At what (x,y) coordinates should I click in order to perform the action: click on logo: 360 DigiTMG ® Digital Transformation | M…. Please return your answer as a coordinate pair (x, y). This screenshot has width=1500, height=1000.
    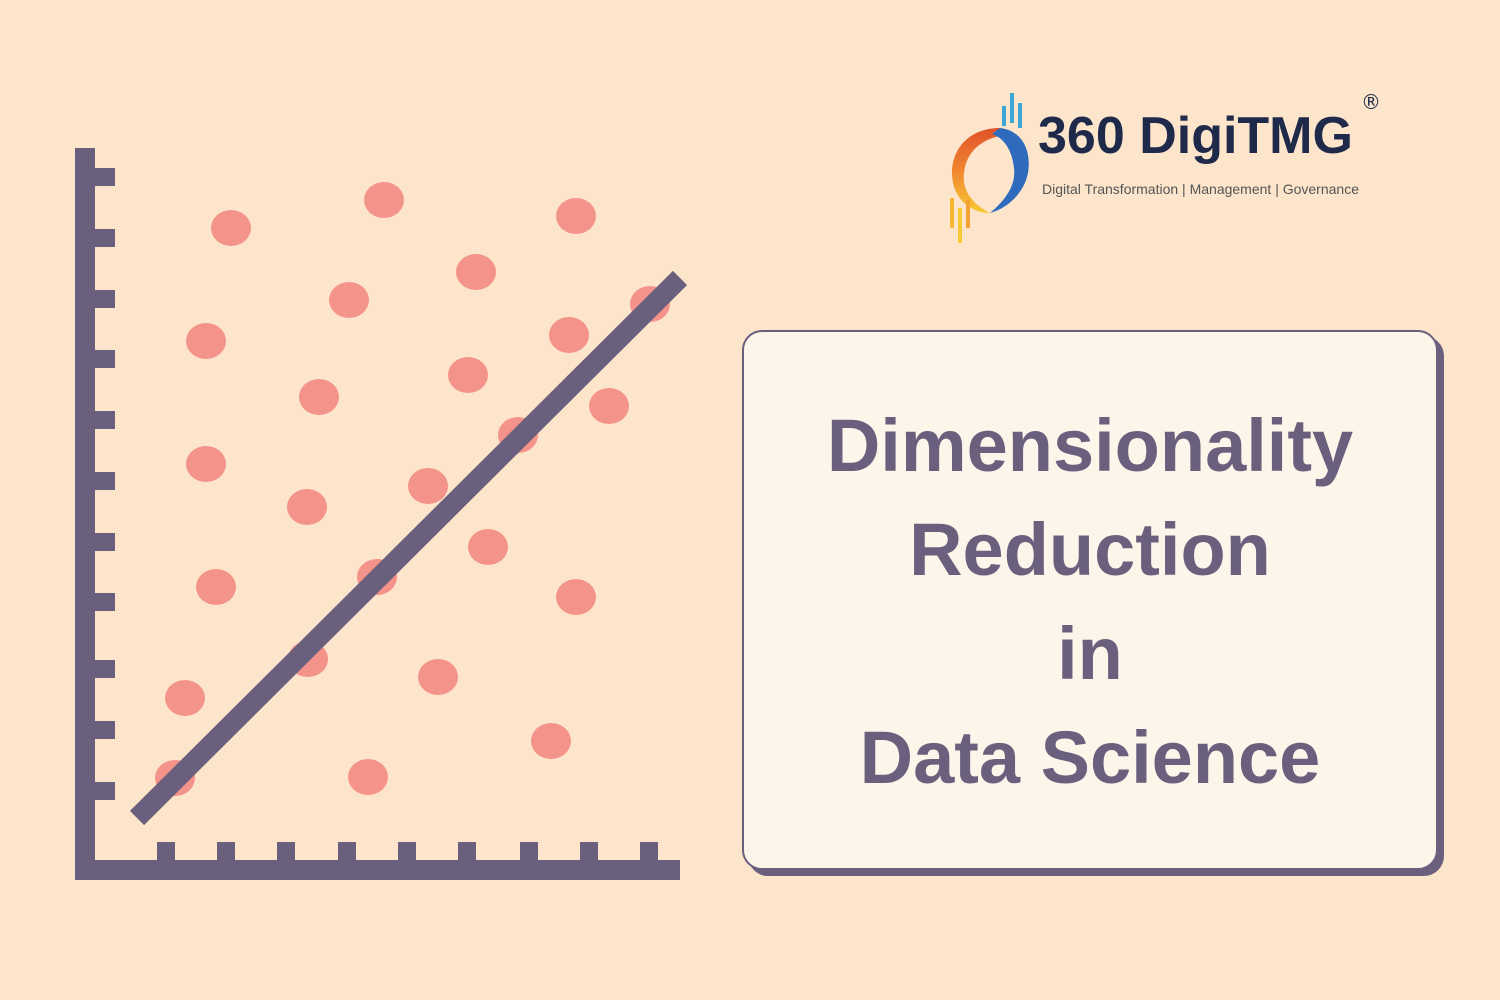
    Looking at the image, I should click on (1190, 168).